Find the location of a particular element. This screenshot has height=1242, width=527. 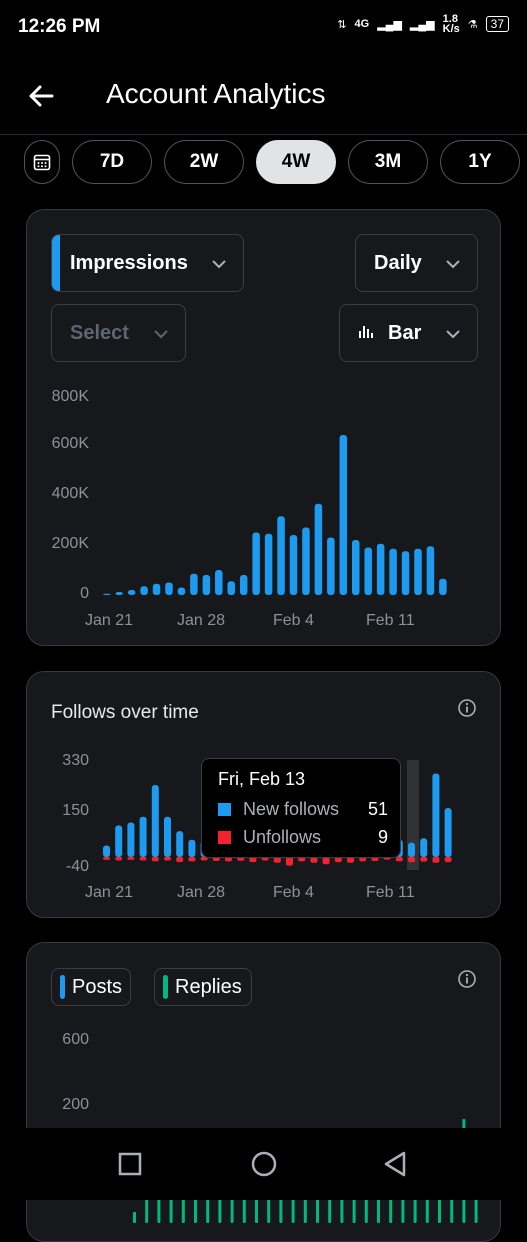

legend-replies: Replies is located at coordinates (203, 987).